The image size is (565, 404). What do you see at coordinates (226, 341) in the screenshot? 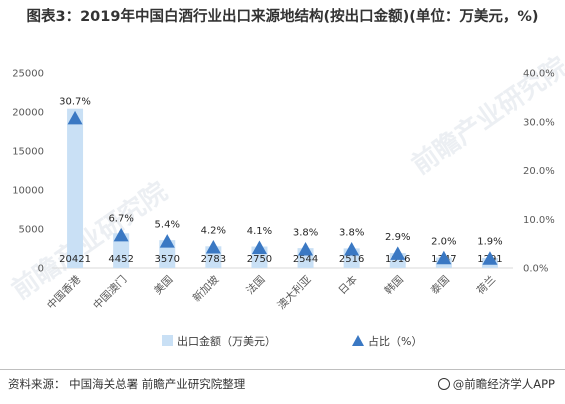
I see `legend-label-export: 出口金额（万美元）` at bounding box center [226, 341].